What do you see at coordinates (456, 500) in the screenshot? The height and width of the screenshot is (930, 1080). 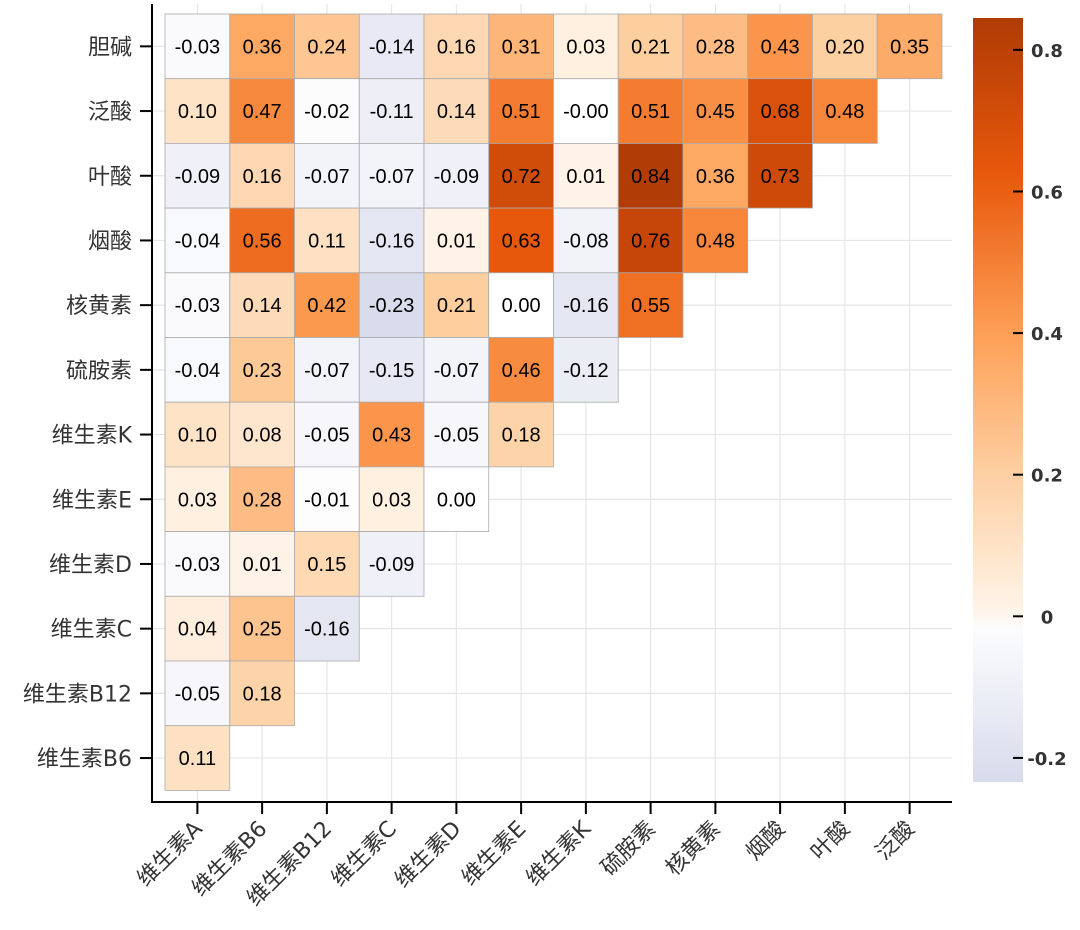 I see `cell-value-label: 0.00` at bounding box center [456, 500].